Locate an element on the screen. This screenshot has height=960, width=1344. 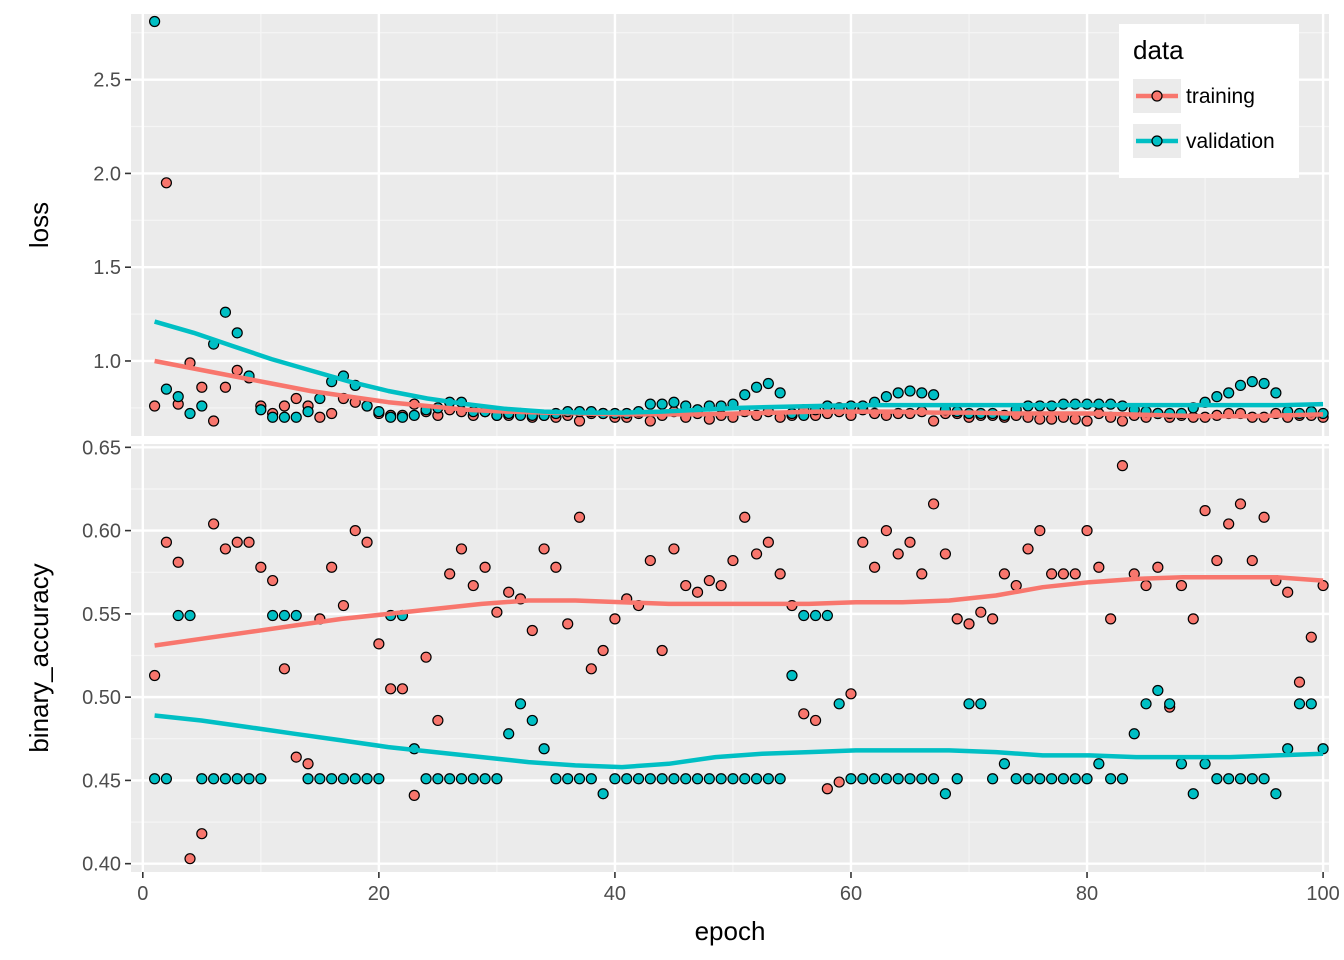
x-tick-label: 100 is located at coordinates (1322, 894).